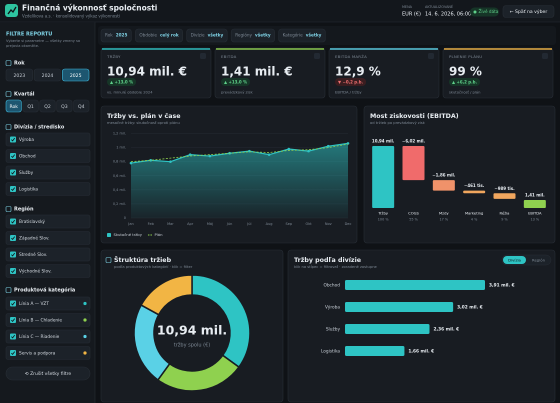 The image size is (560, 403). What do you see at coordinates (169, 35) in the screenshot?
I see `chip-value: celý rok` at bounding box center [169, 35].